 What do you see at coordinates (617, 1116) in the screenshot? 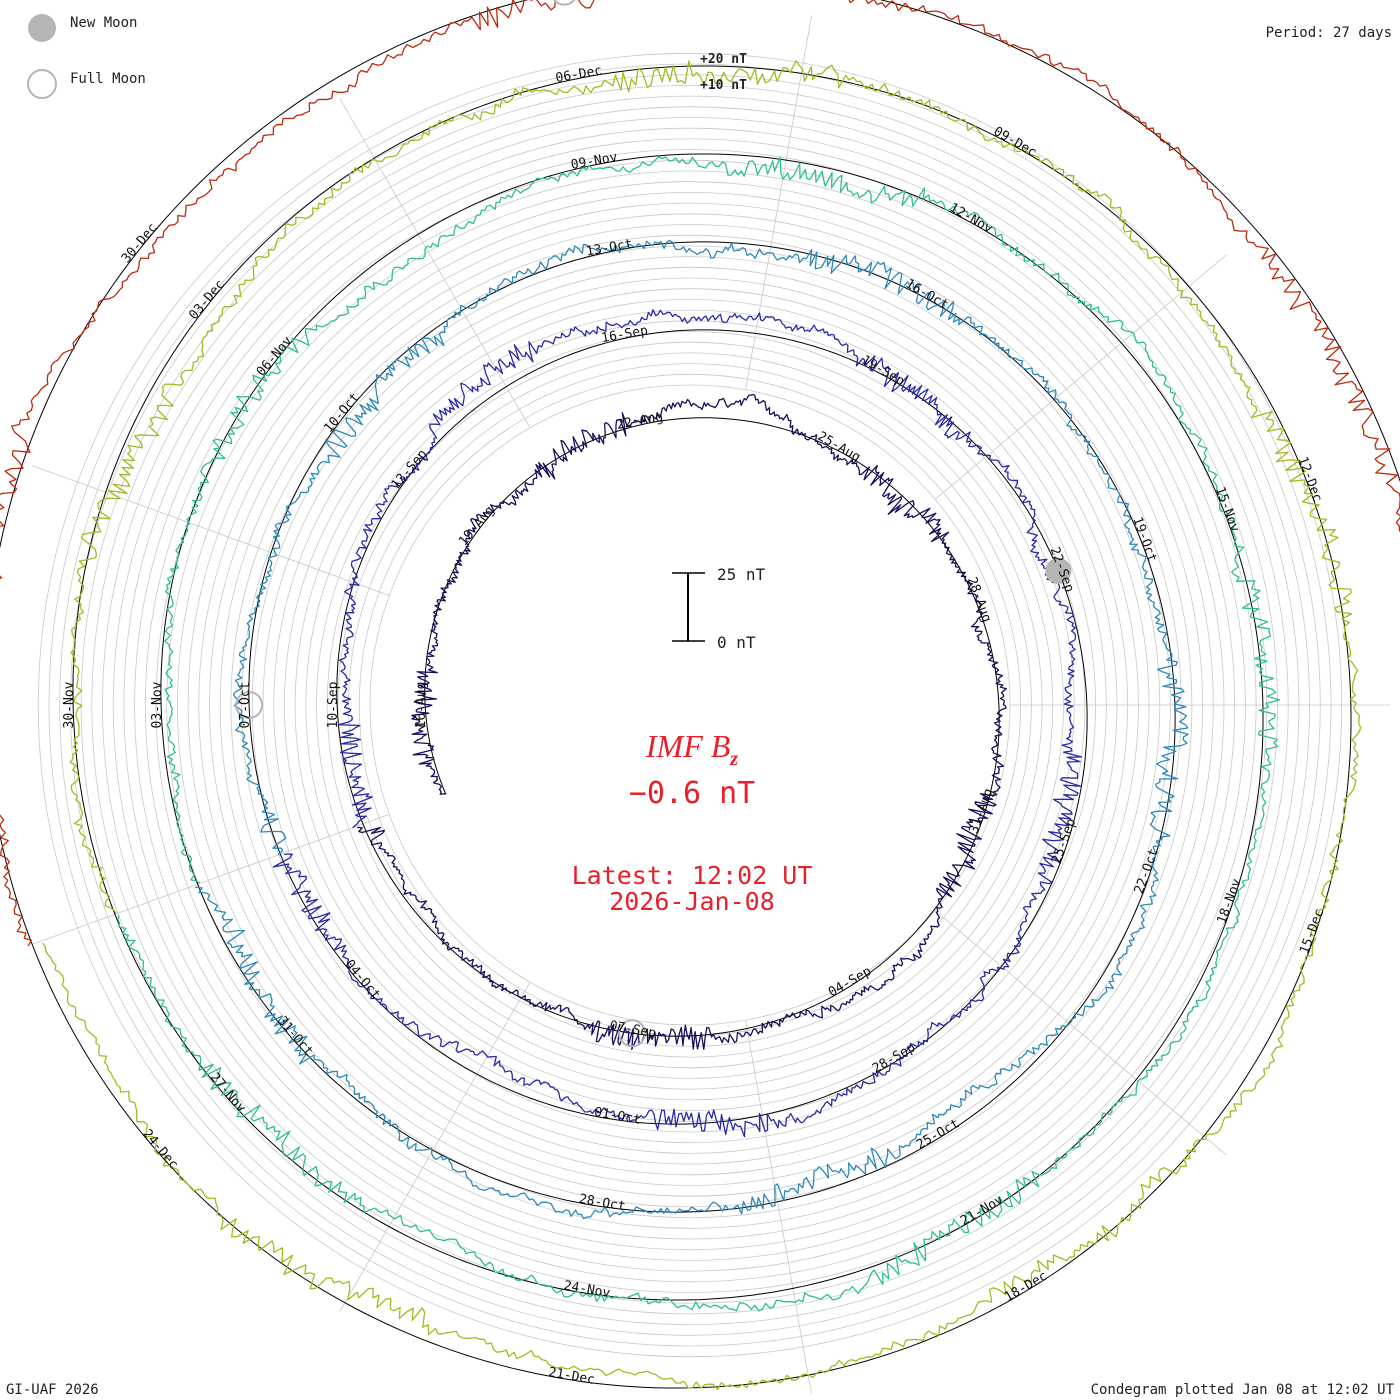
I see `date-label: 01-Oct` at bounding box center [617, 1116].